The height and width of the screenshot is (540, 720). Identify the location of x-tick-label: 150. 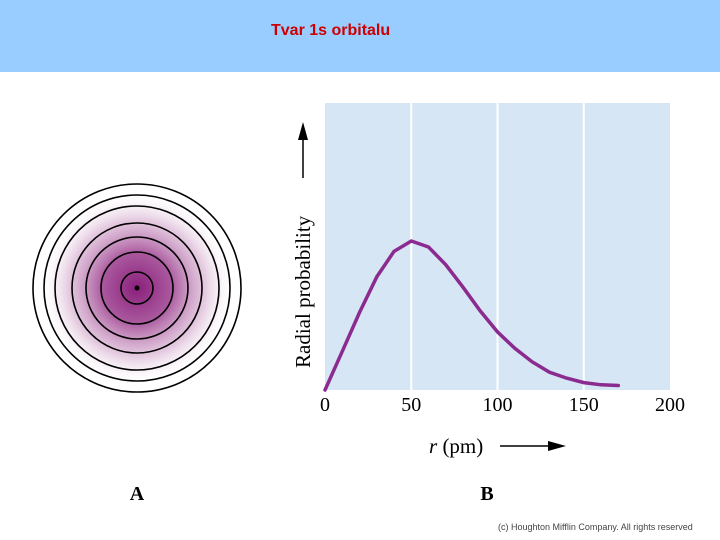
(584, 405).